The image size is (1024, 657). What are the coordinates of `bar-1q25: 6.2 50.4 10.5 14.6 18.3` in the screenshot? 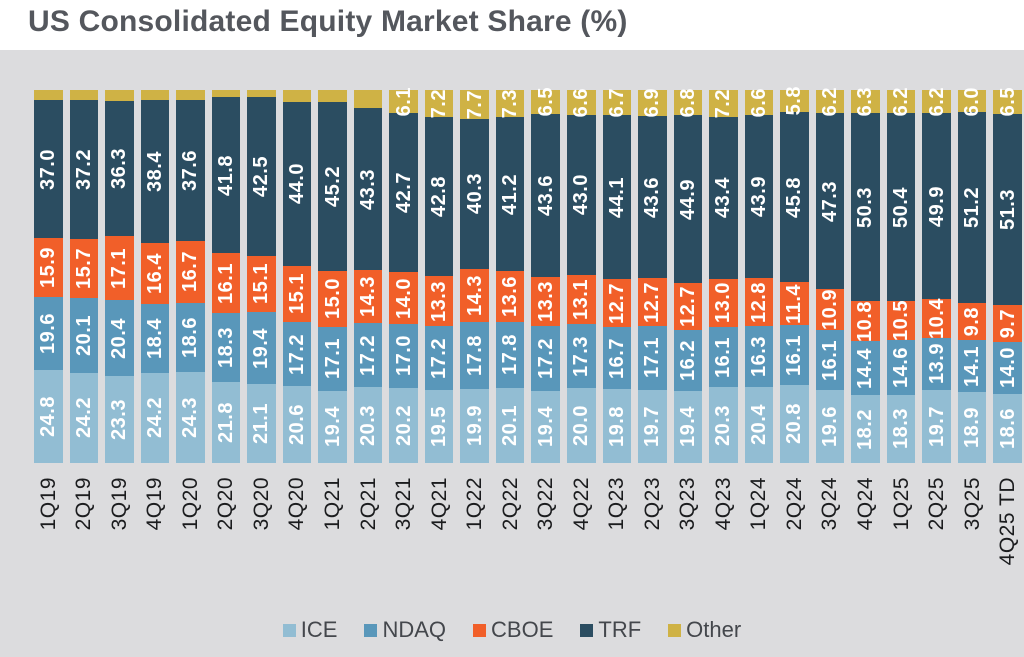 It's located at (901, 275).